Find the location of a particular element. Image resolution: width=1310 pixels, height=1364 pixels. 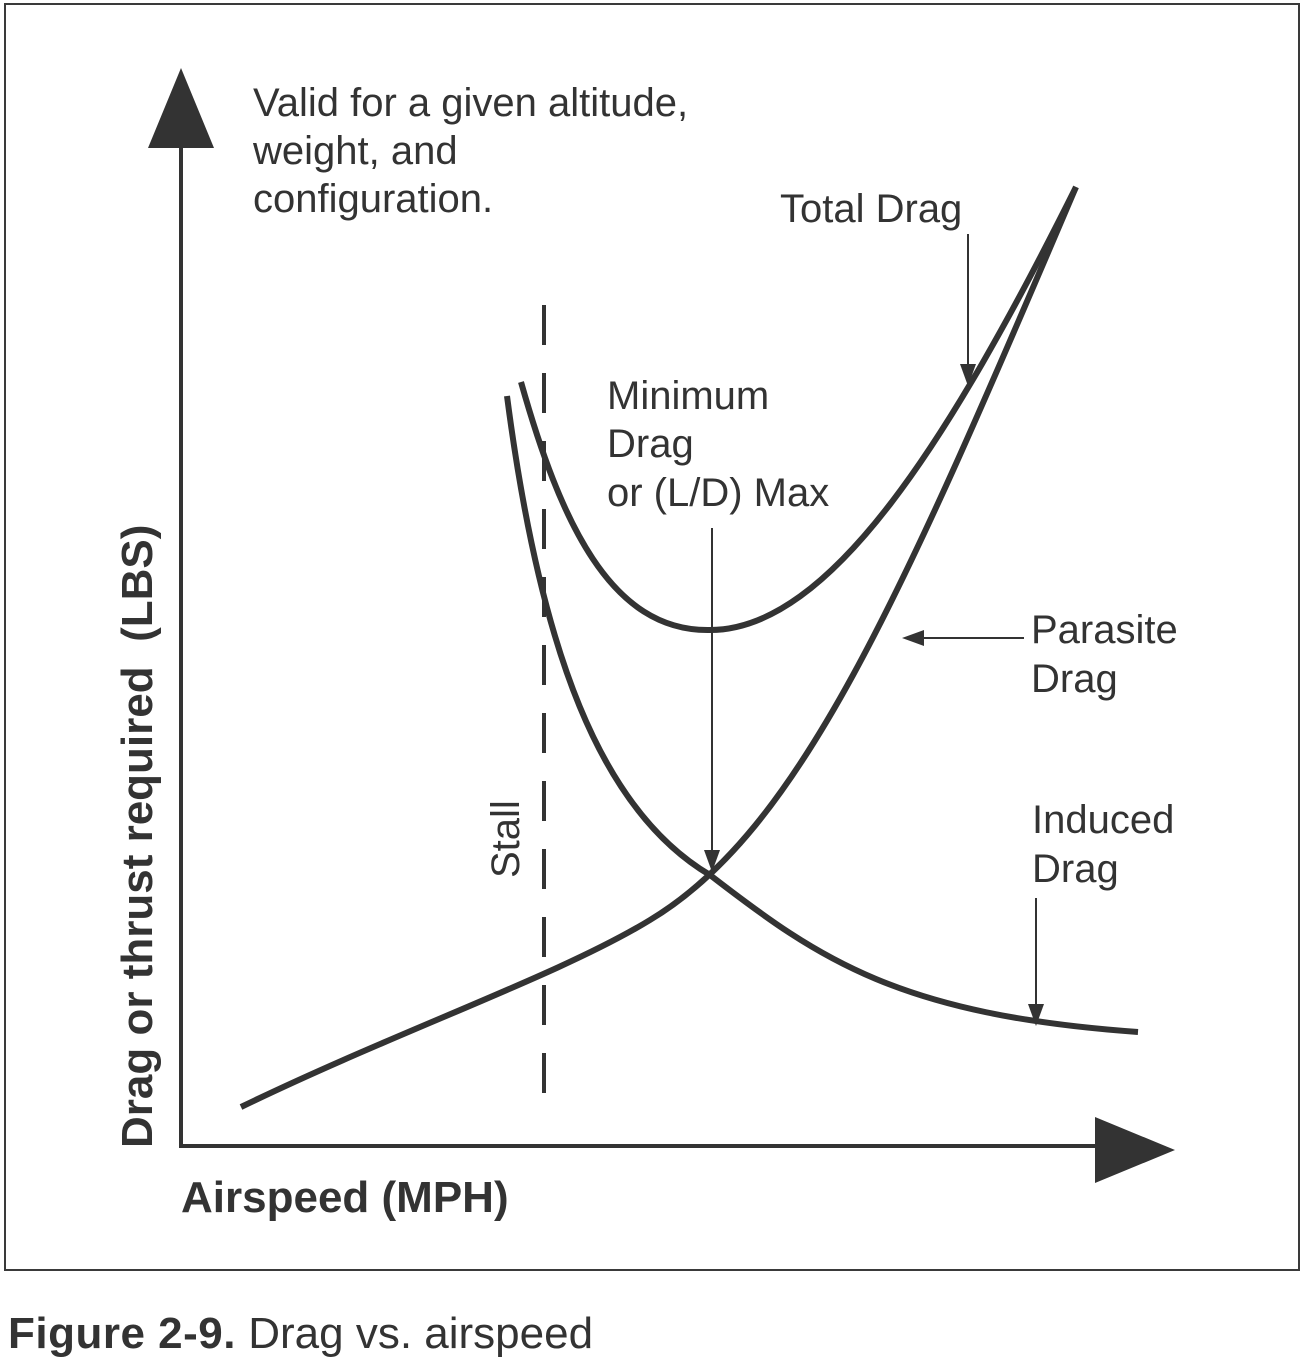

parasite-drag-pointer-head is located at coordinates (913, 638).